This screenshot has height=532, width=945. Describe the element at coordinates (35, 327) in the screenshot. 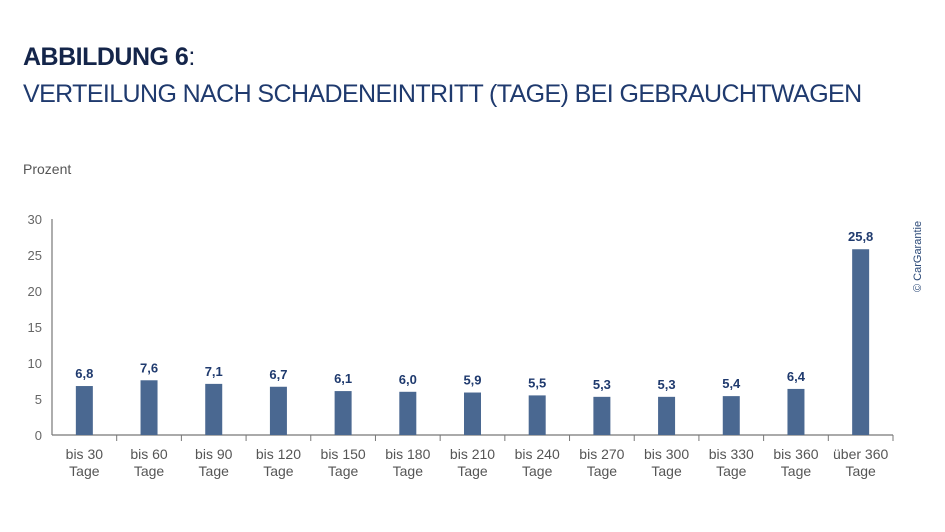

I see `y-tick-label: 15` at that location.